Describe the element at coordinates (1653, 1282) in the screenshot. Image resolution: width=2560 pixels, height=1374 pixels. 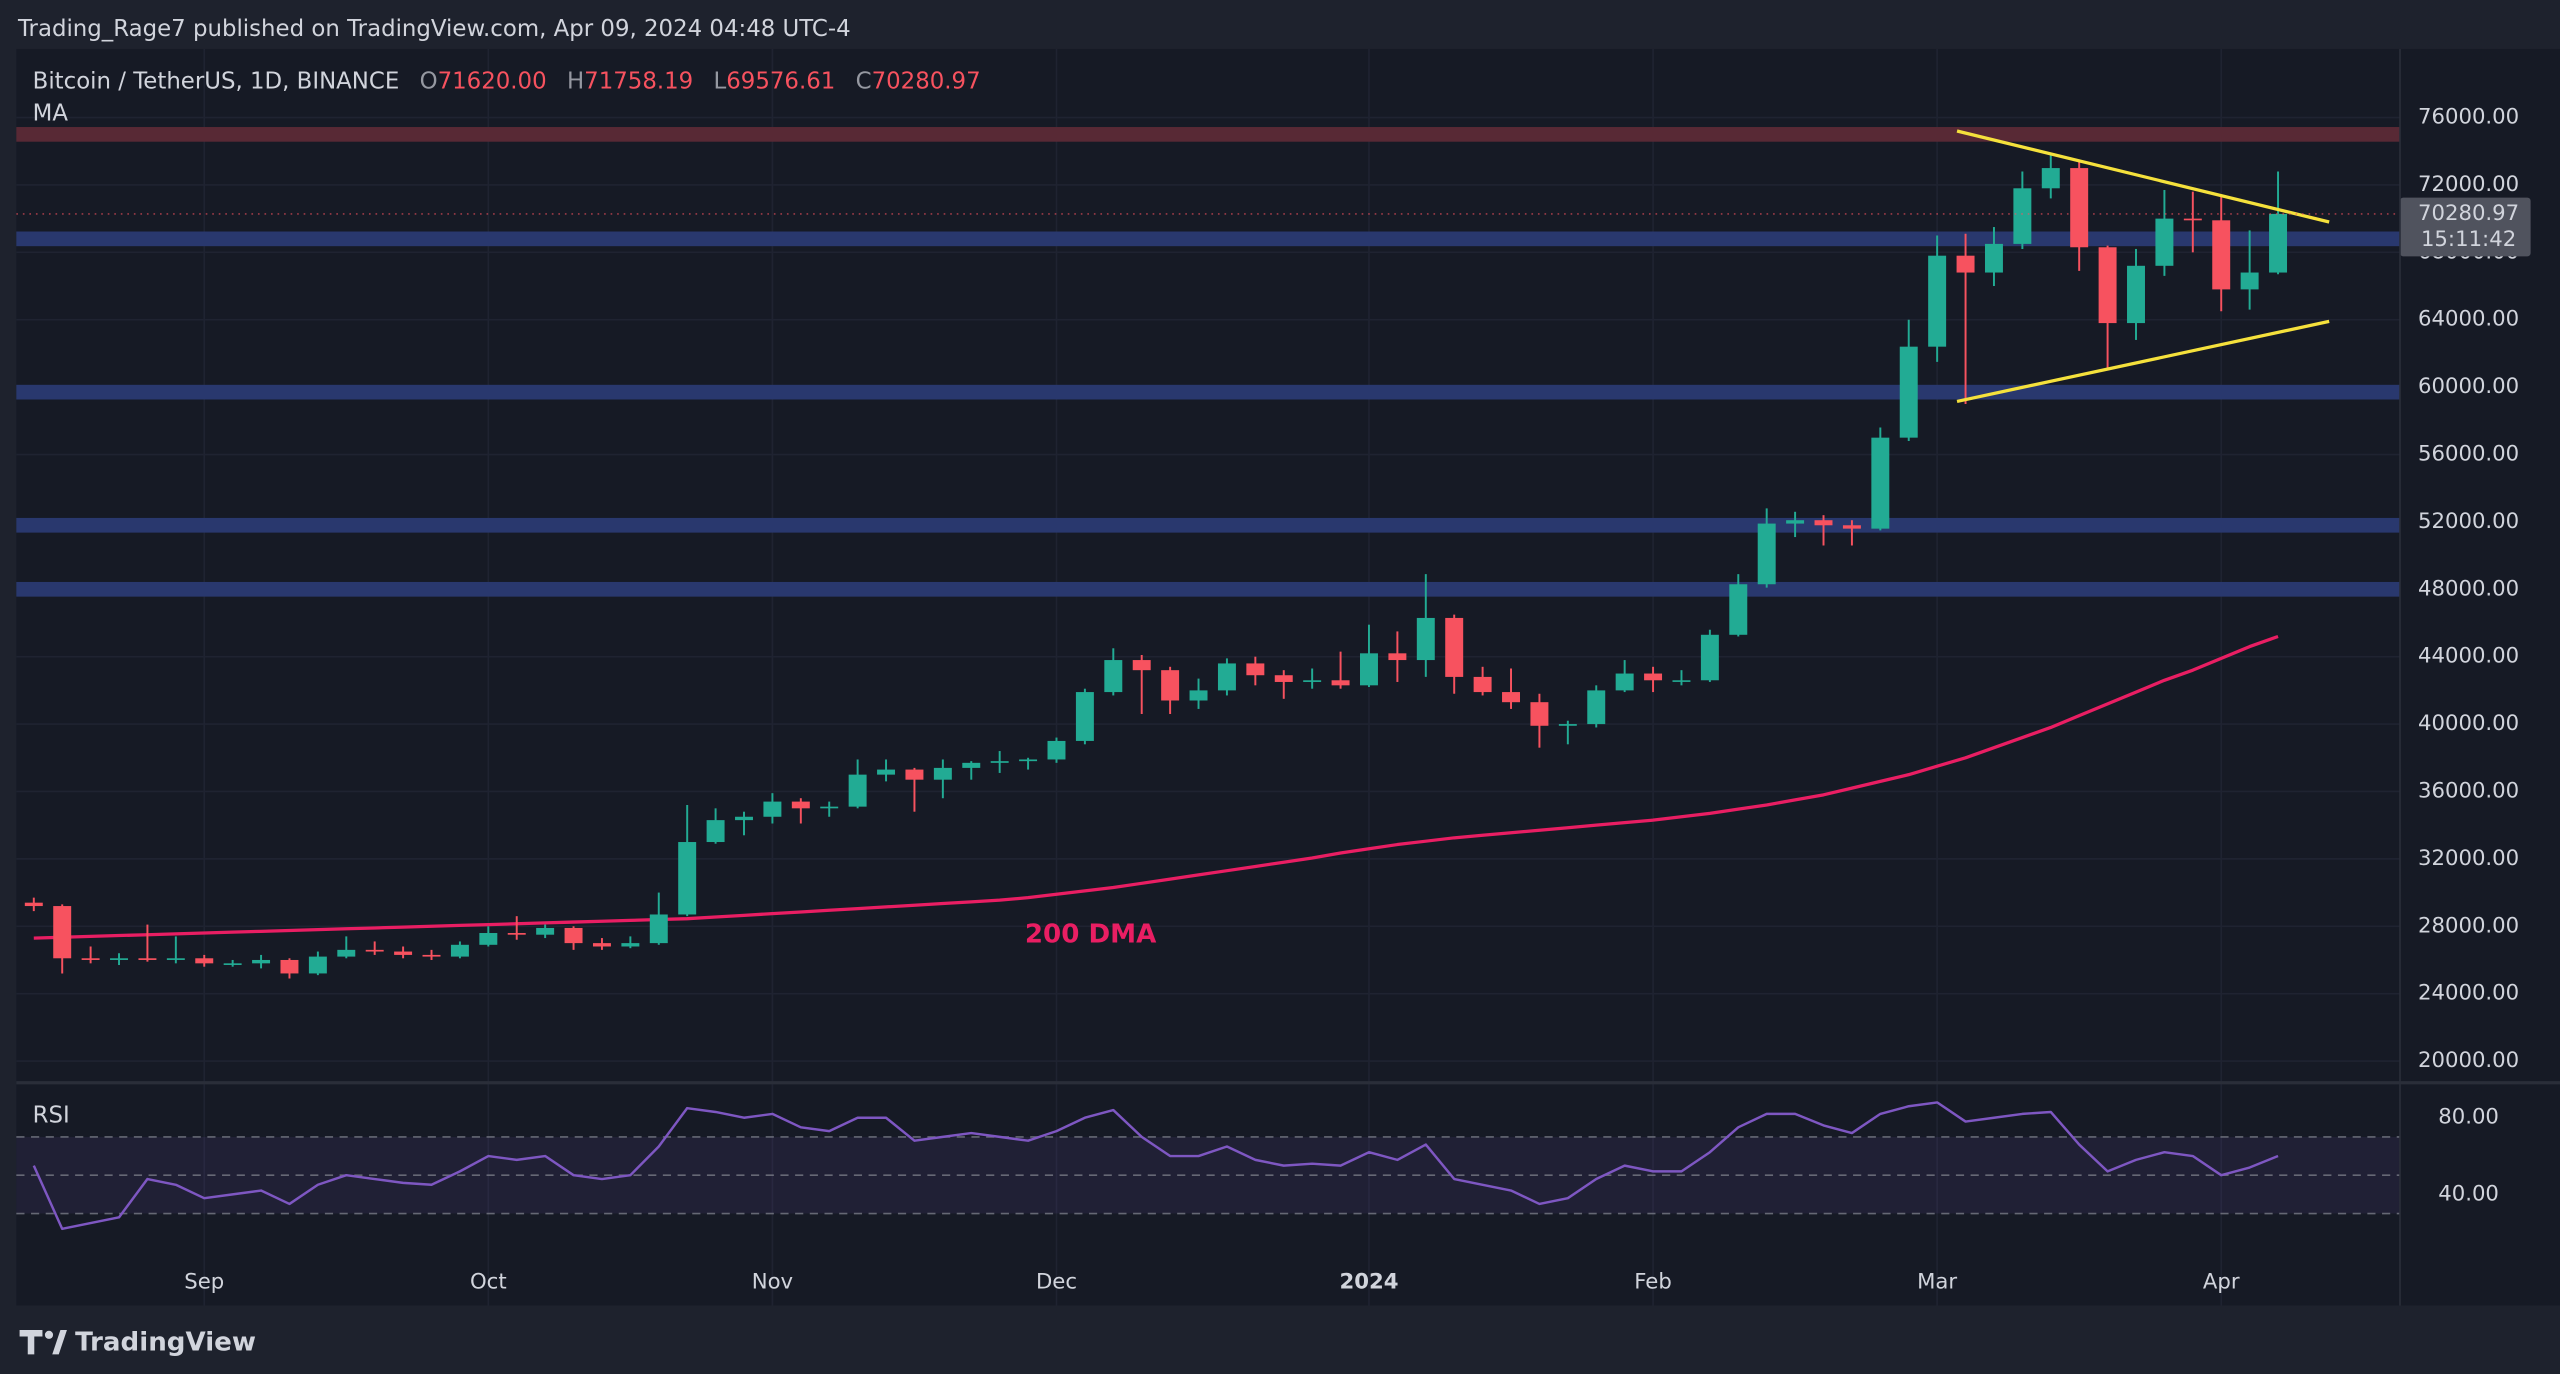
I see `x-tick-label: Feb` at that location.